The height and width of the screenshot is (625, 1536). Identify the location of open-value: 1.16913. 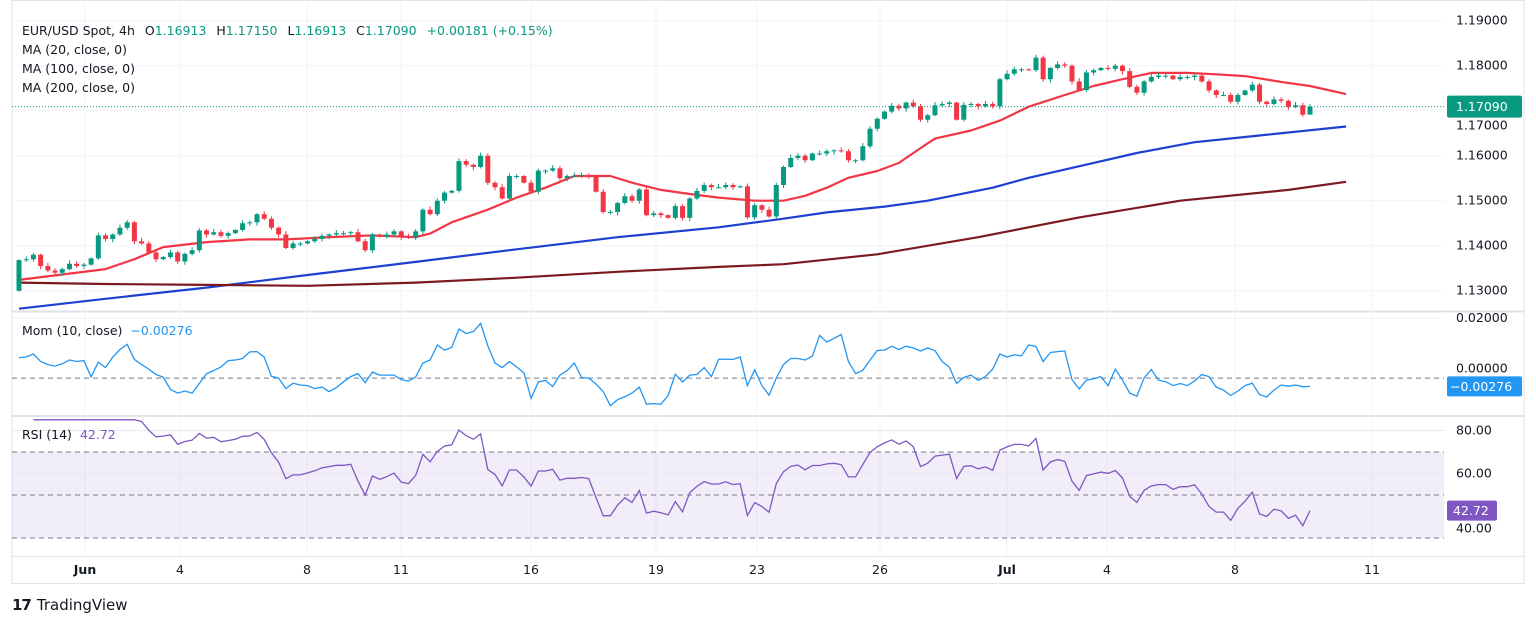
(180, 30).